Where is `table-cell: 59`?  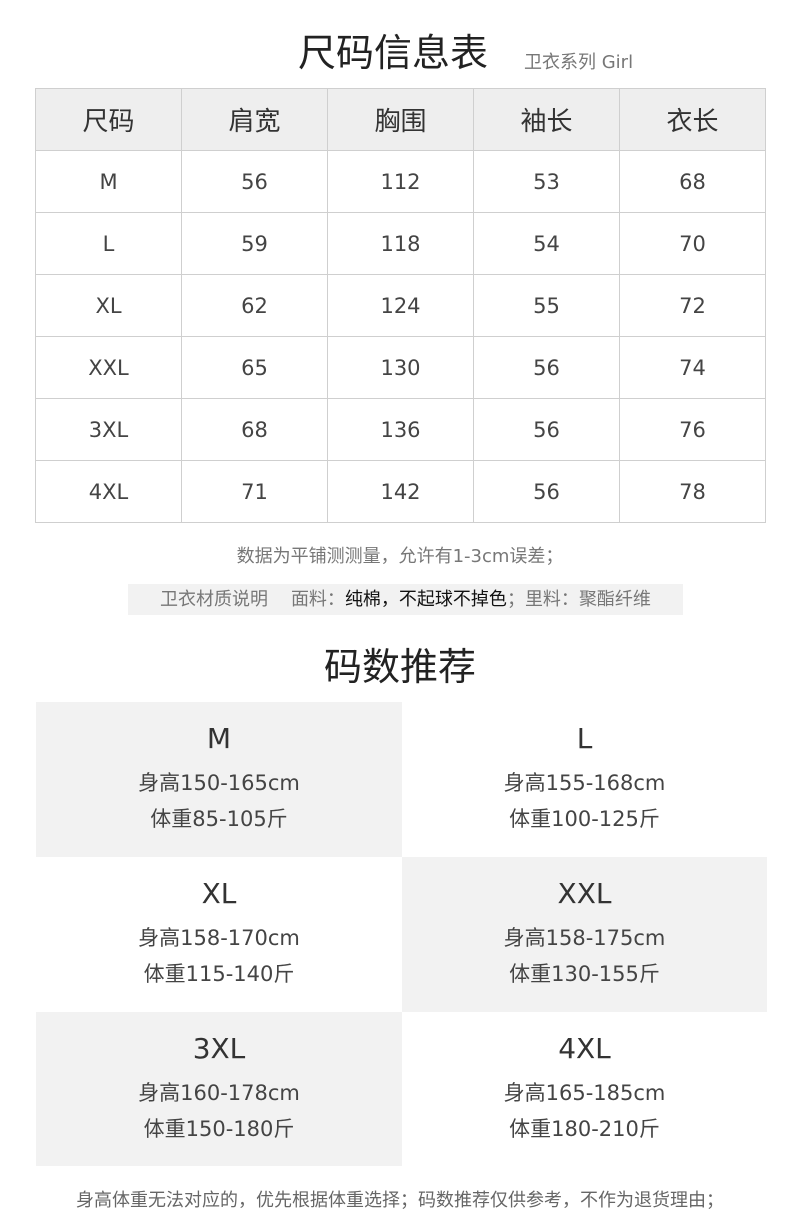
table-cell: 59 is located at coordinates (254, 243).